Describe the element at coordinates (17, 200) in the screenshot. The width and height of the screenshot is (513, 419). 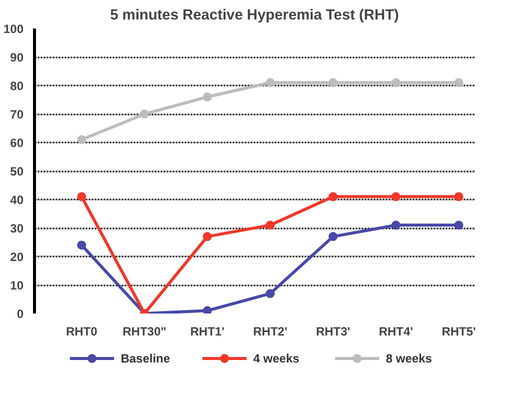
I see `y-tick-label: 40` at that location.